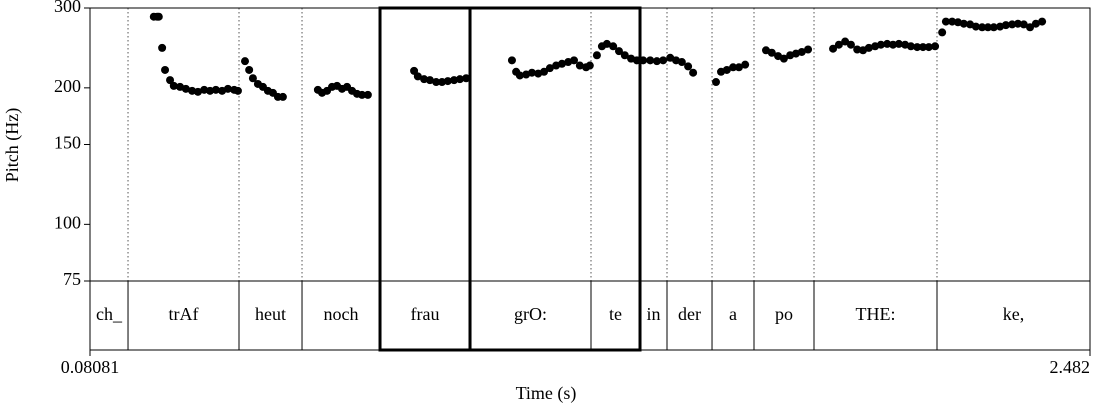  I want to click on tier-label: ke,, so click(1014, 314).